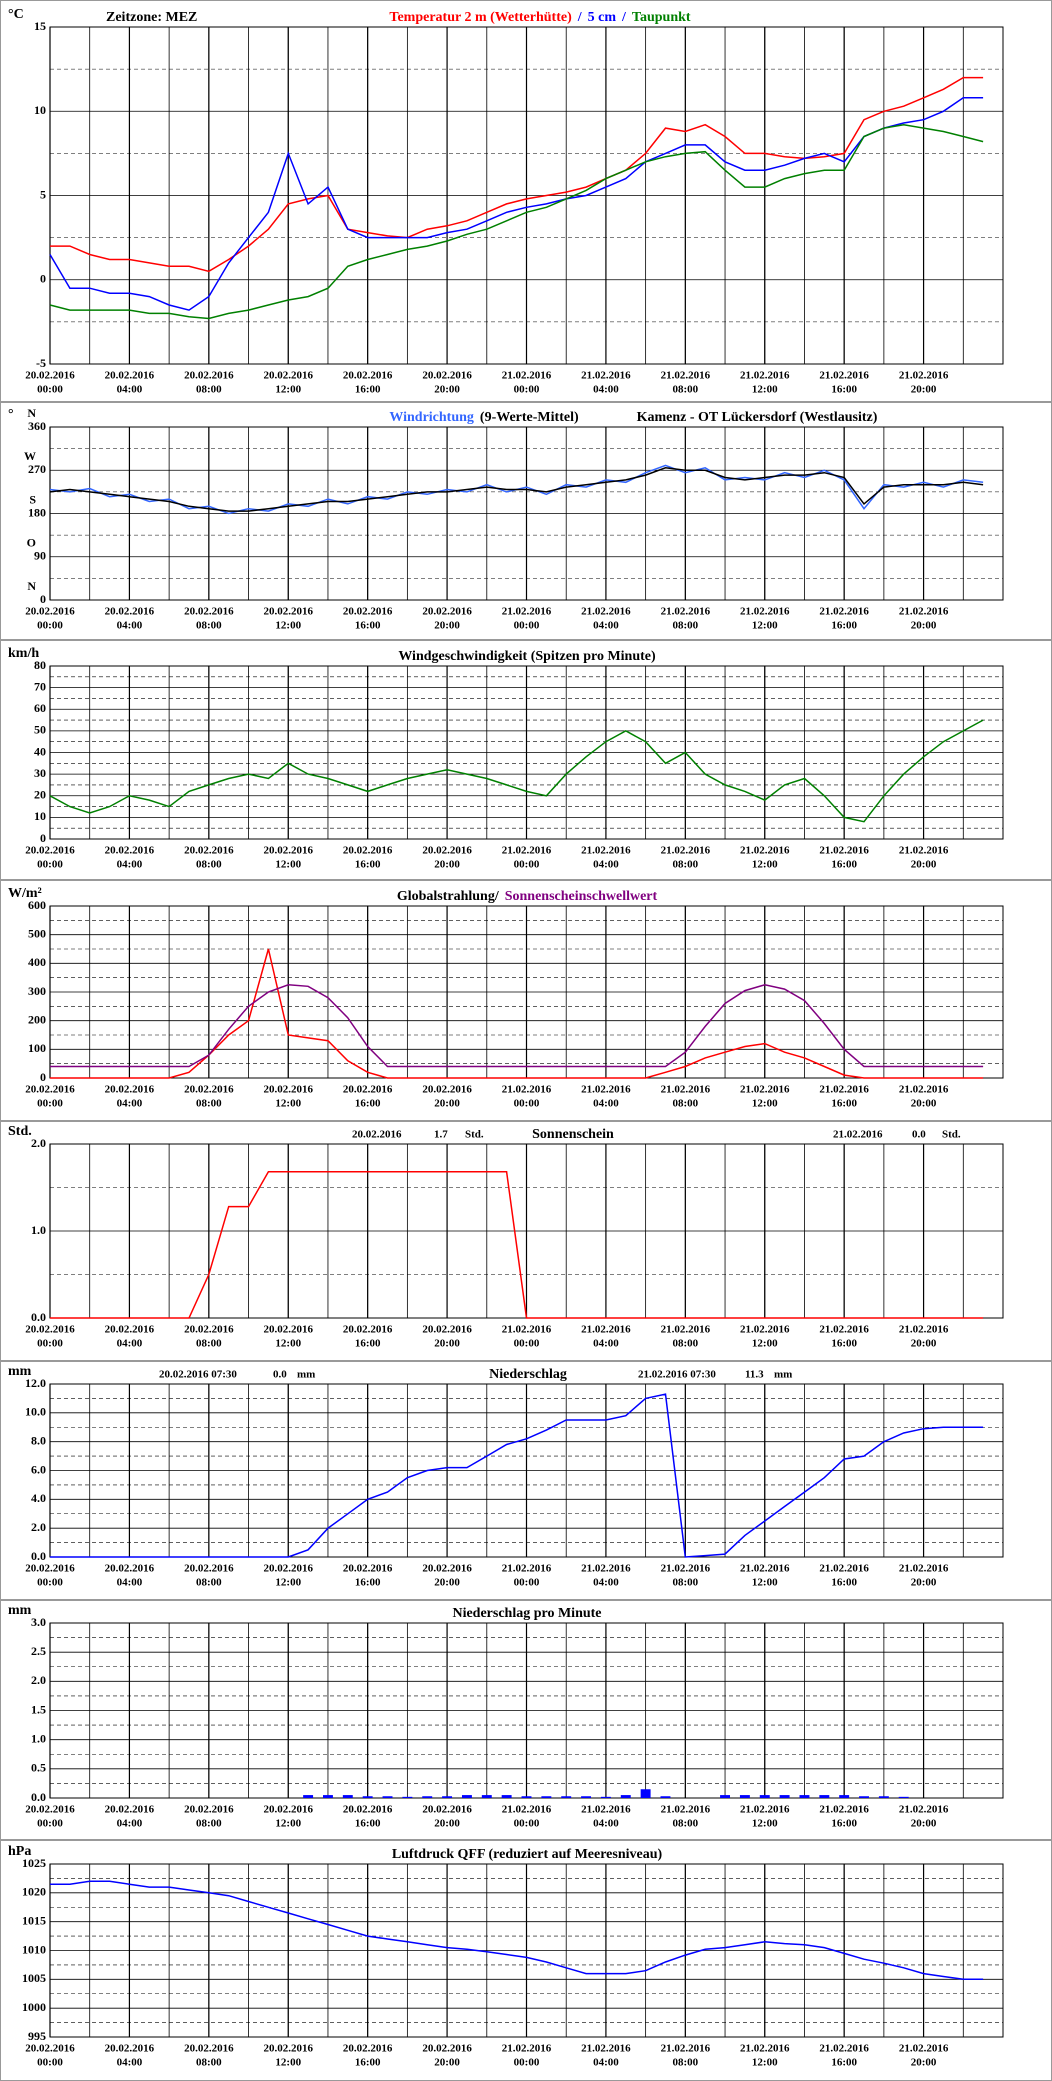  I want to click on y-tick-label: 0, so click(43, 838).